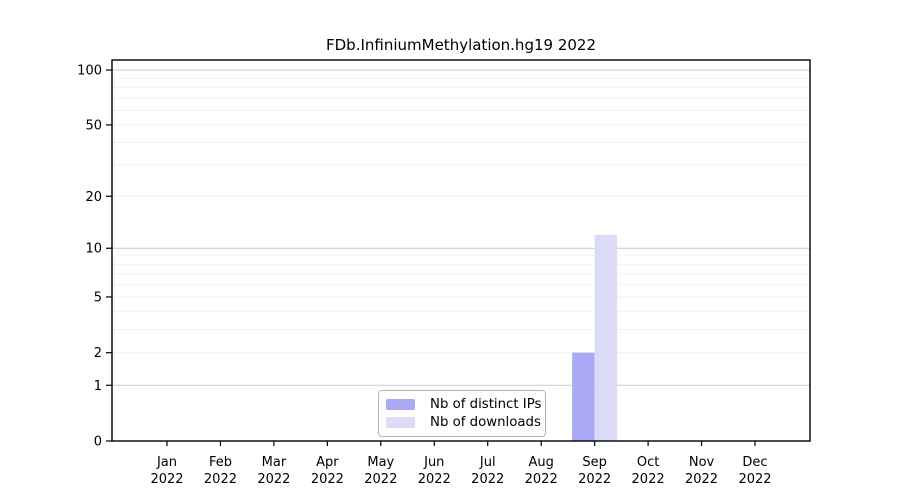 Image resolution: width=900 pixels, height=500 pixels. What do you see at coordinates (380, 462) in the screenshot?
I see `x-tick-label-month: May` at bounding box center [380, 462].